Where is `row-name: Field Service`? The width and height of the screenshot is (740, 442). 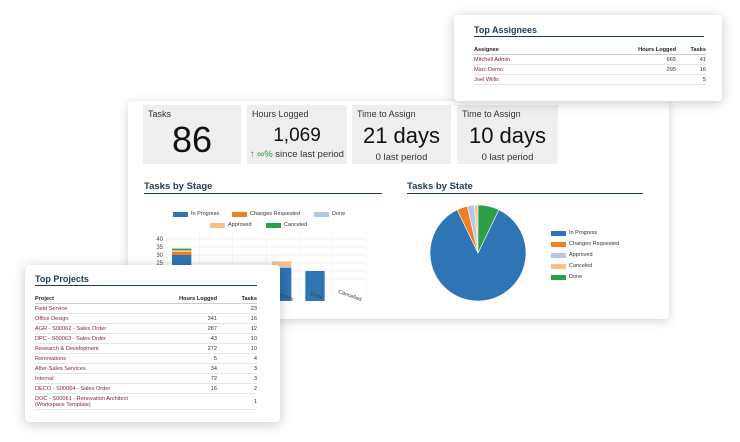 row-name: Field Service is located at coordinates (90, 308).